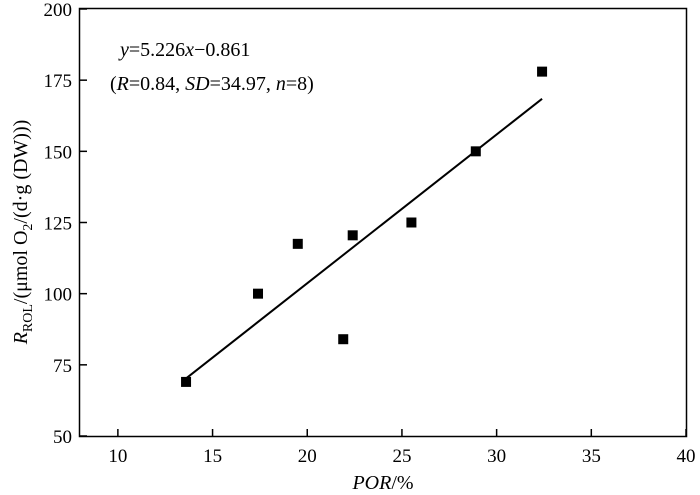 This screenshot has height=495, width=700. What do you see at coordinates (21, 268) in the screenshot?
I see `y-label-part1: /(μmol O` at bounding box center [21, 268].